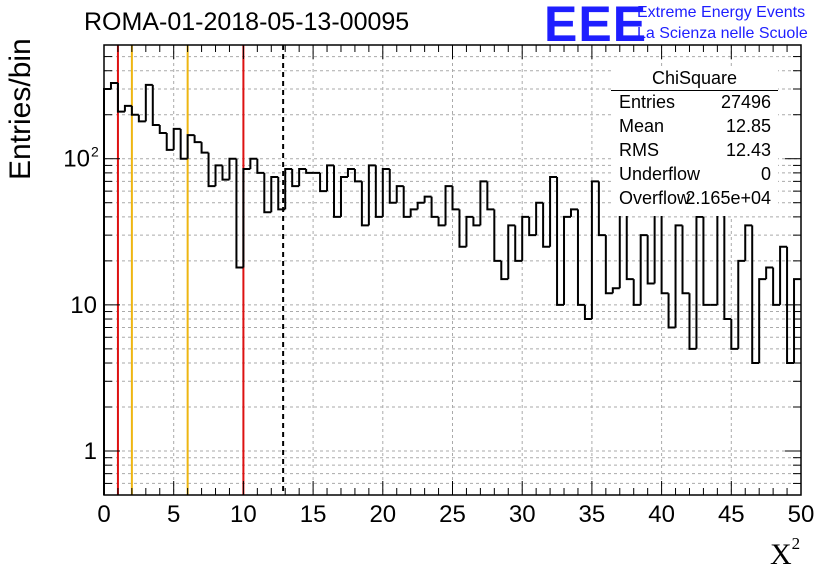  Describe the element at coordinates (801, 514) in the screenshot. I see `x-tick-label: 50` at that location.